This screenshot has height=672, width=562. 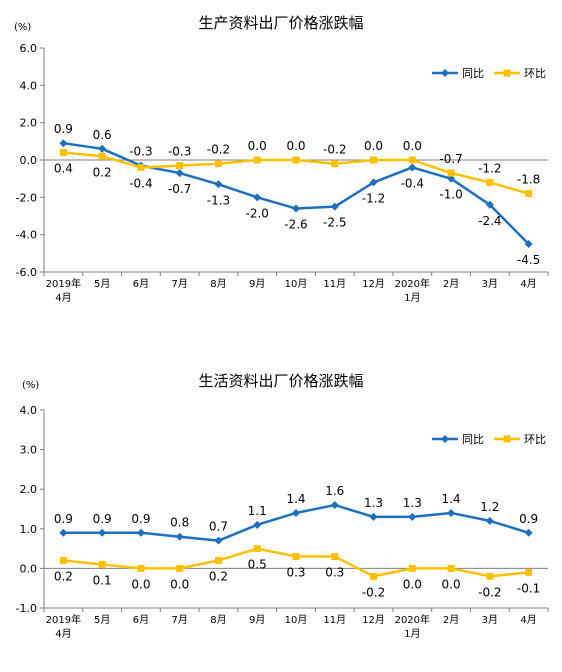 What do you see at coordinates (218, 284) in the screenshot?
I see `x-tick-label: 8月` at bounding box center [218, 284].